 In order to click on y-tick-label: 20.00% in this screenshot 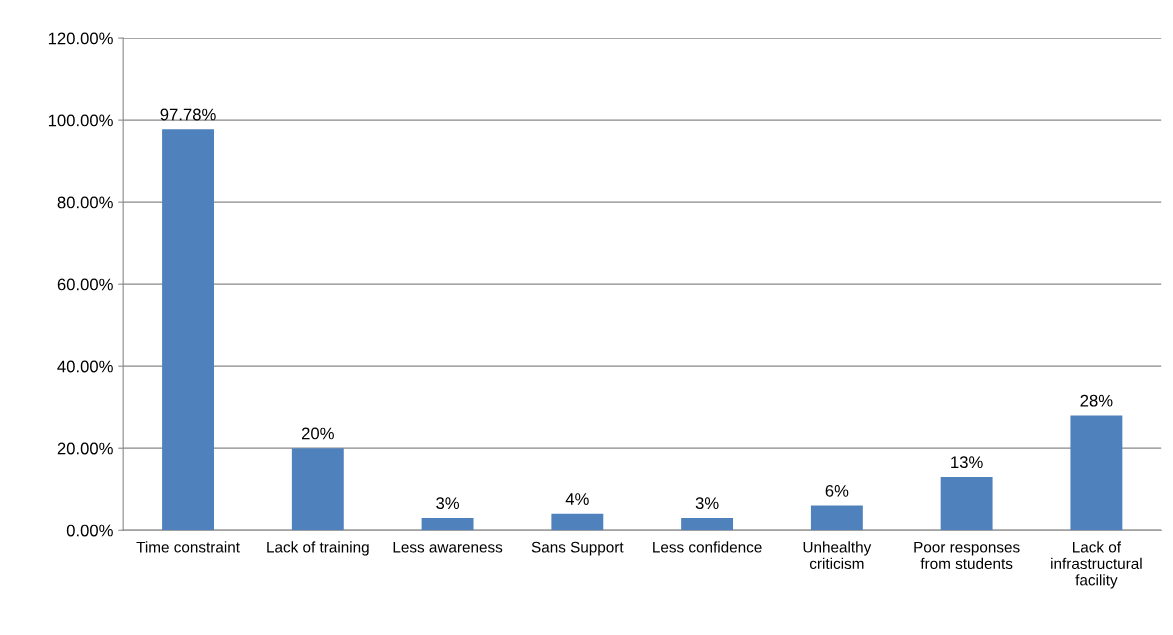, I will do `click(85, 448)`.